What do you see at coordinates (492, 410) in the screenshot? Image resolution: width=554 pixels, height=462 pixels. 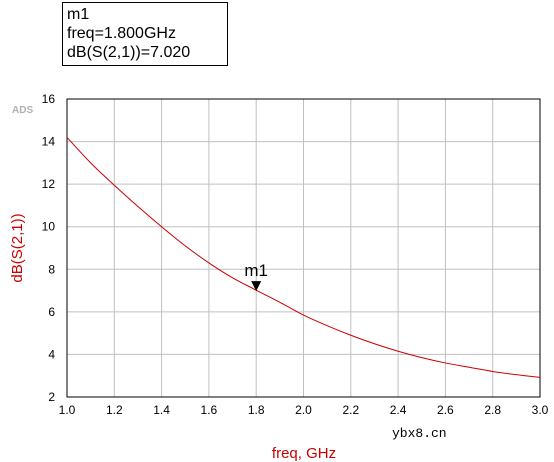 I see `x-tick-label: 2.8` at bounding box center [492, 410].